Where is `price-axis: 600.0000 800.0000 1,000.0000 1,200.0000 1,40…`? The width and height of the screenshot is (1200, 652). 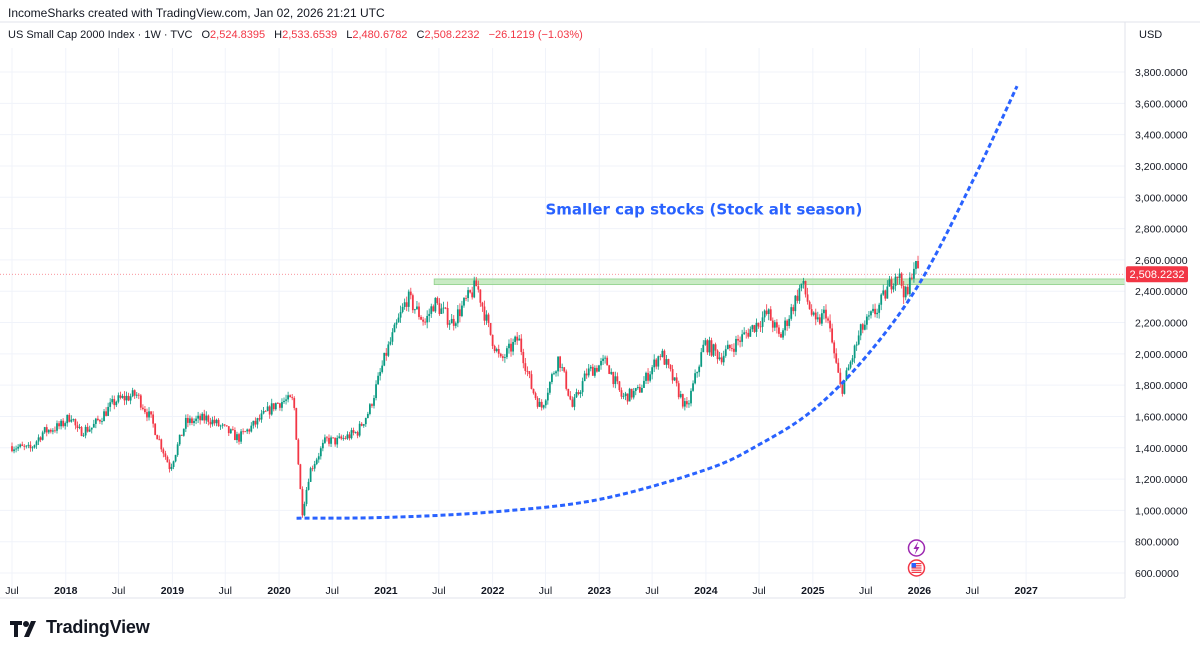
price-axis: 600.0000 800.0000 1,000.0000 1,200.0000 1,40… is located at coordinates (1156, 310).